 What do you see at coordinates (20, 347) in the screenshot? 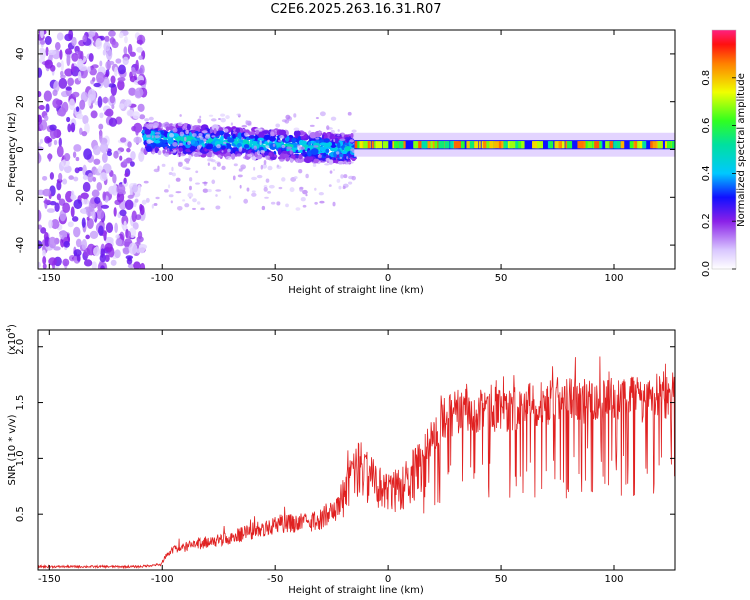
I see `snr-y-tick-label: 2.0` at bounding box center [20, 347].